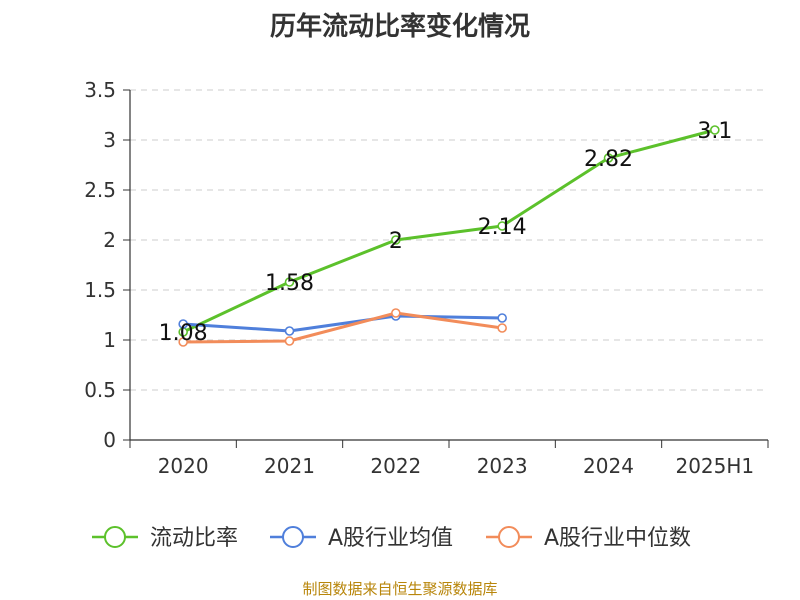  Describe the element at coordinates (100, 390) in the screenshot. I see `y-tick-label: 0.5` at that location.